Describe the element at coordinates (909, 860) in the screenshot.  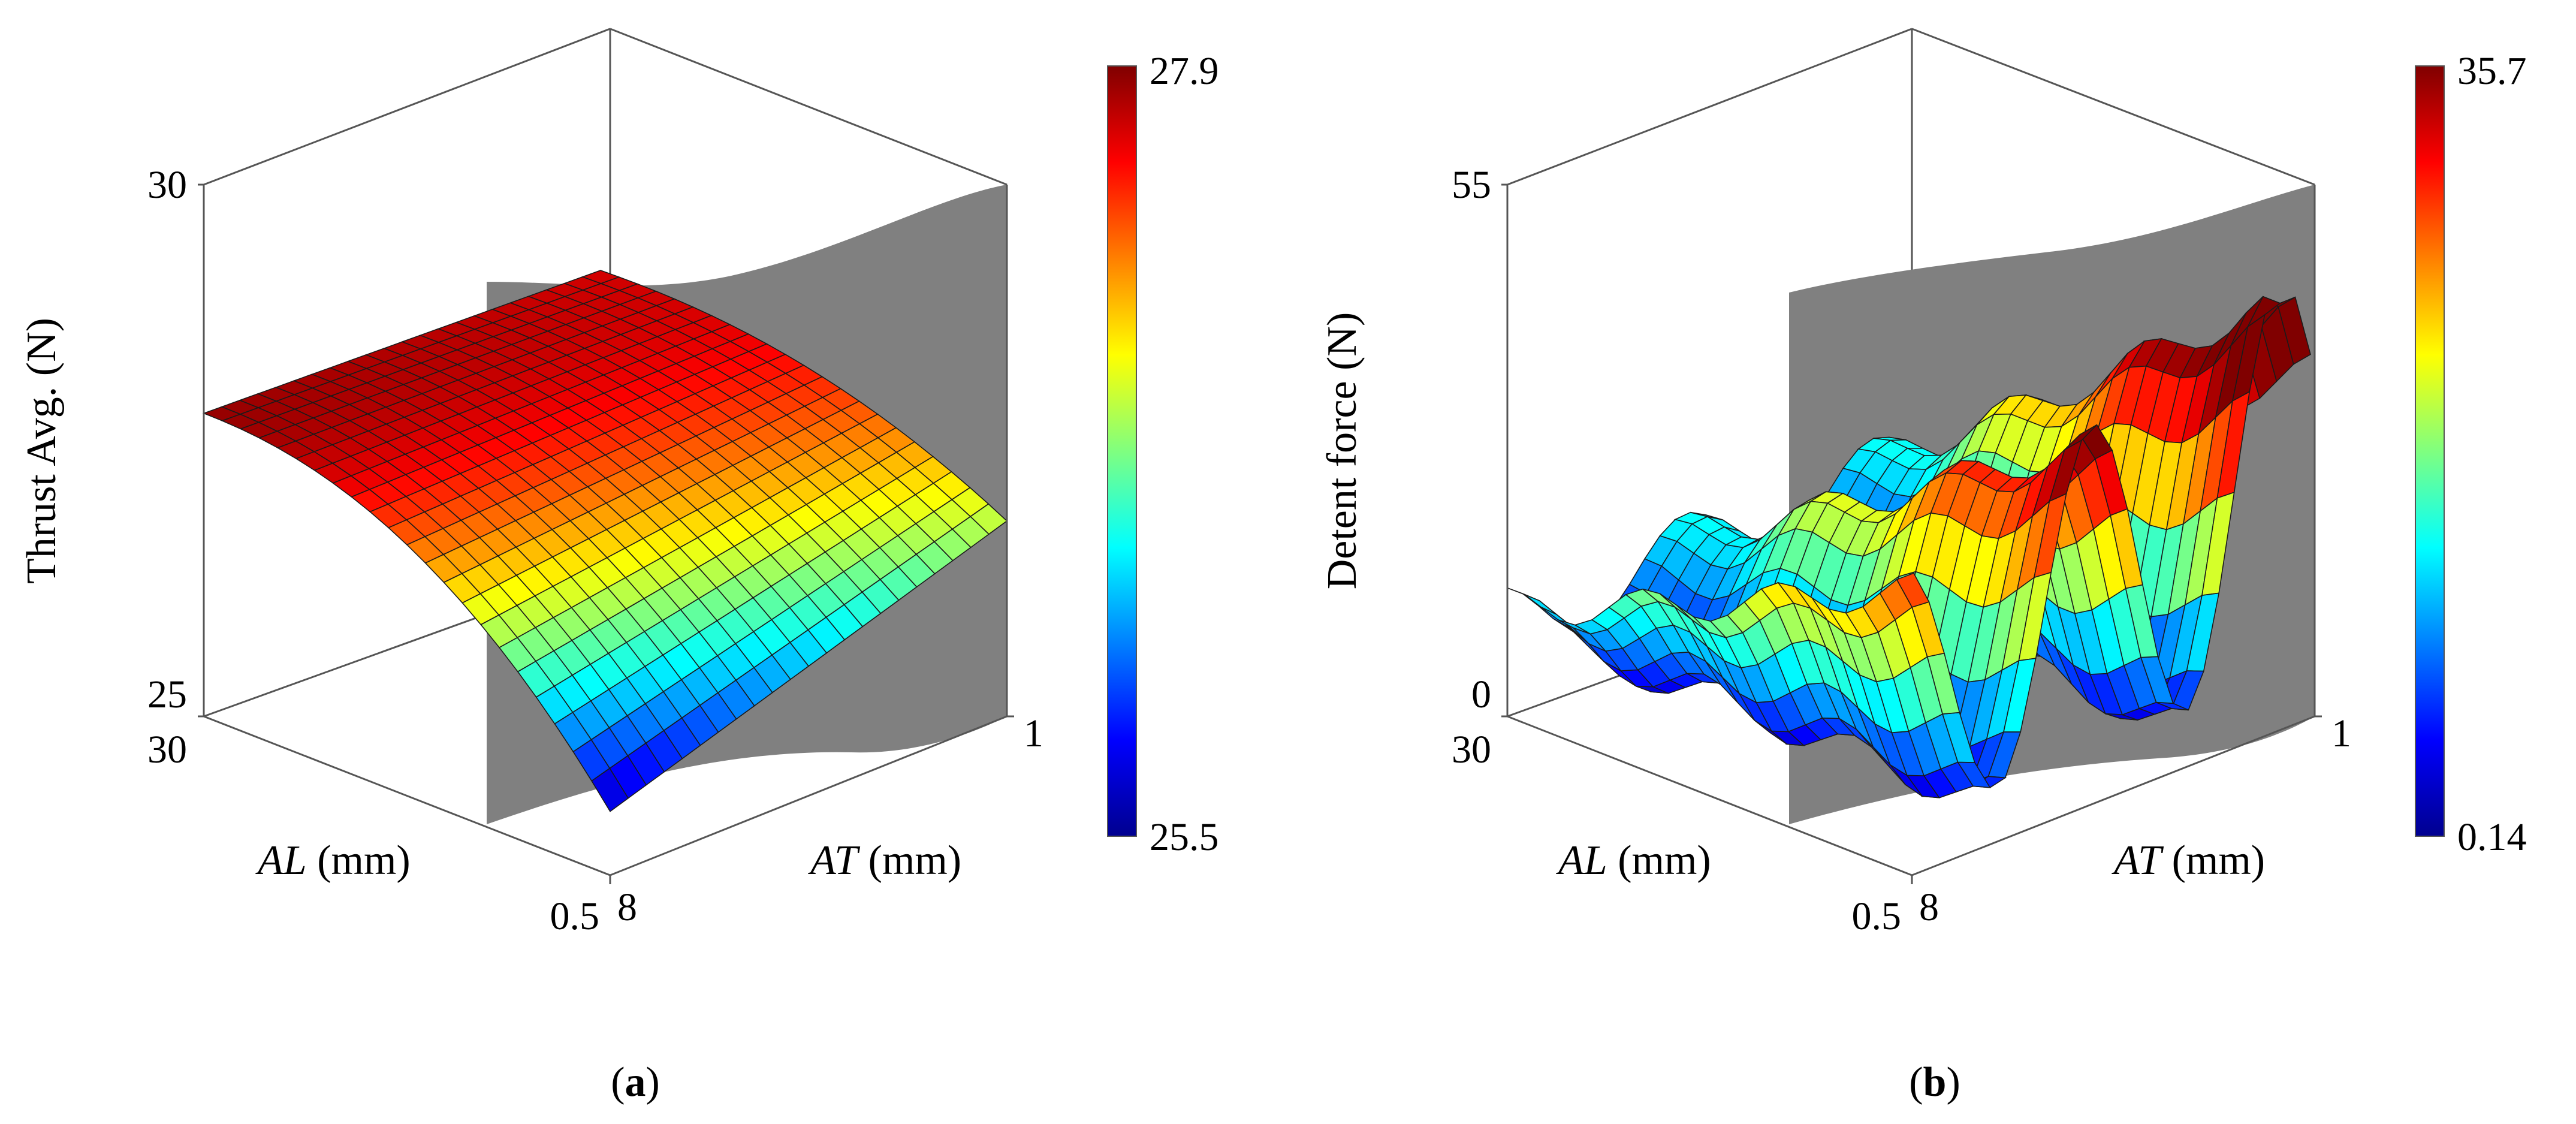
I see `panel-a-at-label-unit: (mm)` at that location.